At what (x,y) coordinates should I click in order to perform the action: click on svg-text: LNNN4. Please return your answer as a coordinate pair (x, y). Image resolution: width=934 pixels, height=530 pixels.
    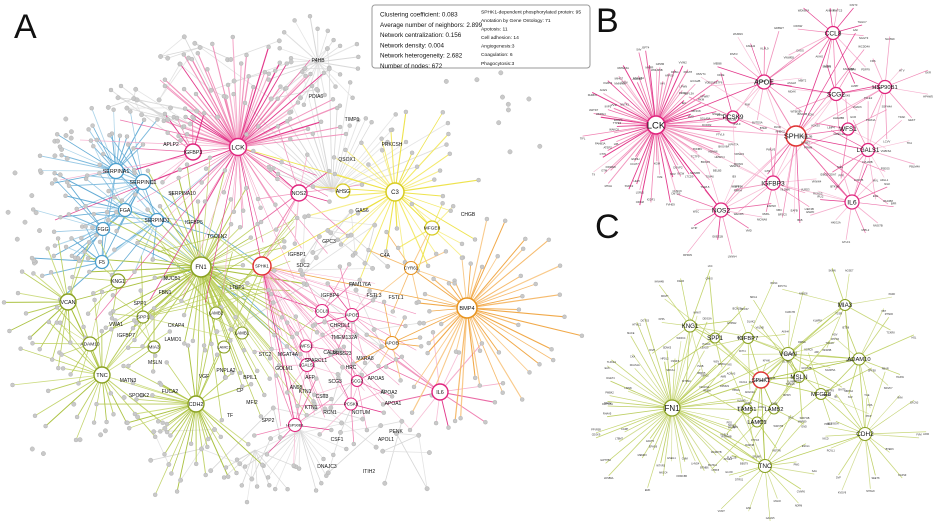
    Looking at the image, I should click on (732, 256).